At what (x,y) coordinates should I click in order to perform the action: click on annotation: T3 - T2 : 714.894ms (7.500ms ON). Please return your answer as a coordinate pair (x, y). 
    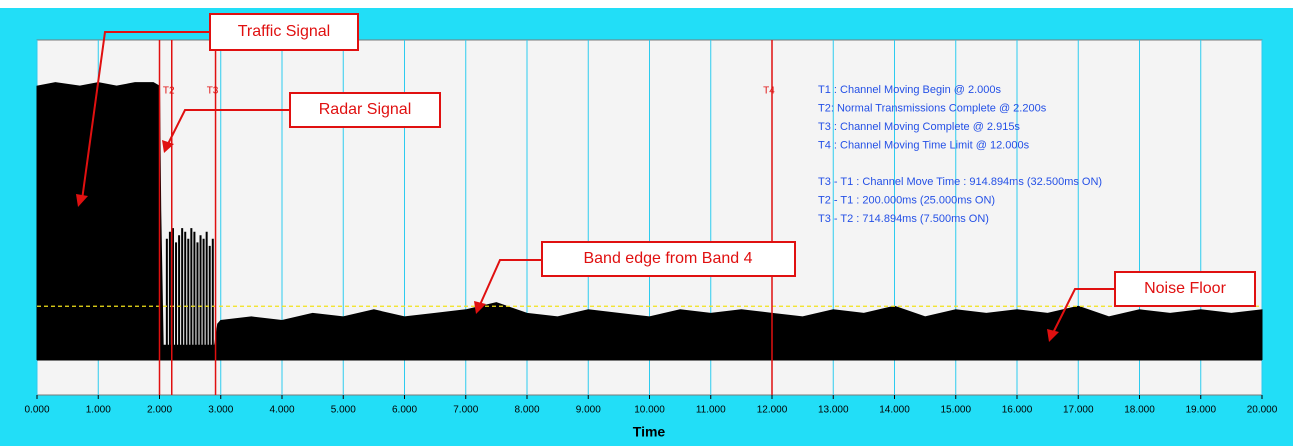
    Looking at the image, I should click on (903, 219).